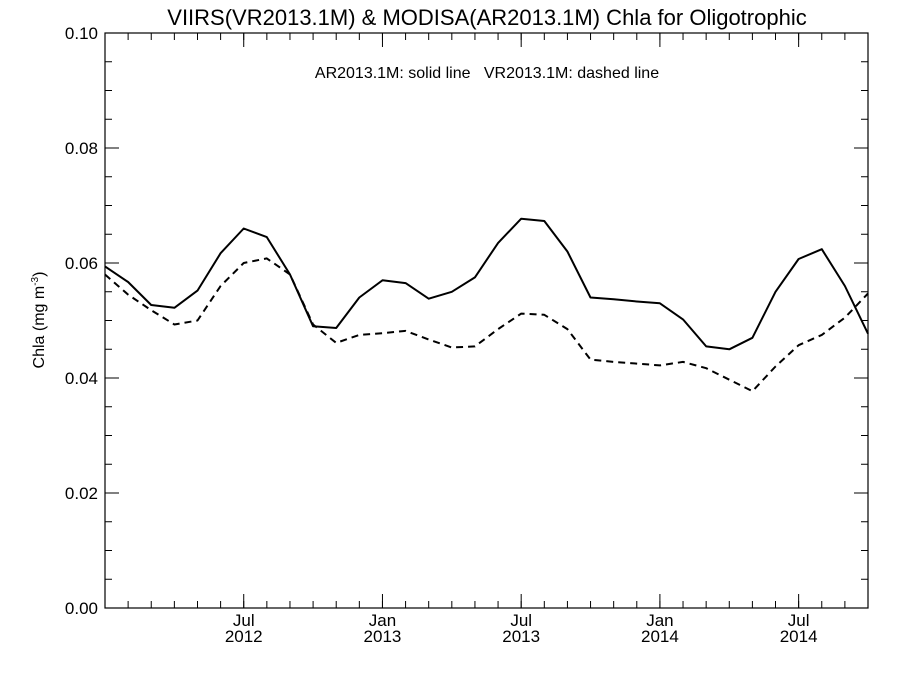 The width and height of the screenshot is (900, 675). I want to click on y-axis-label-close: ), so click(39, 274).